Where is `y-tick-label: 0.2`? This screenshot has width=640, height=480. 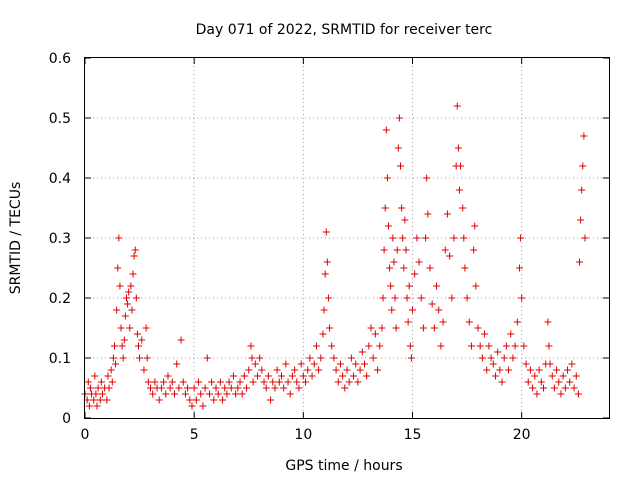
y-tick-label: 0.2 is located at coordinates (60, 299).